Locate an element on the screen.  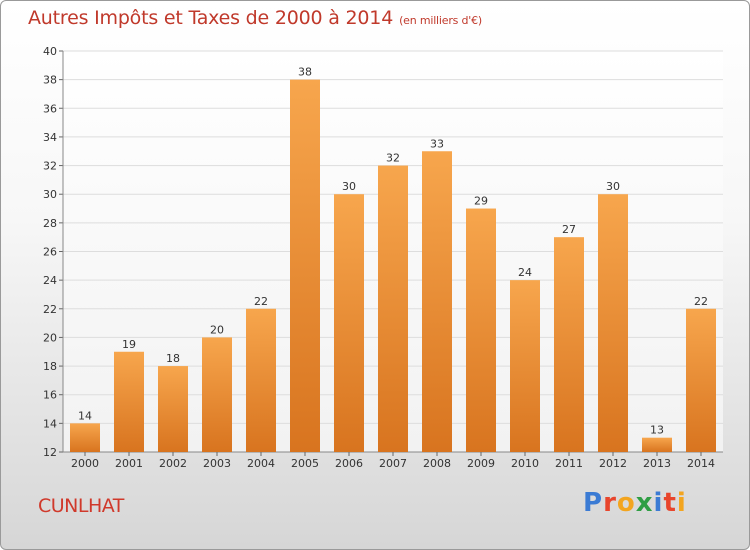
y-tick-label: 36 is located at coordinates (50, 108).